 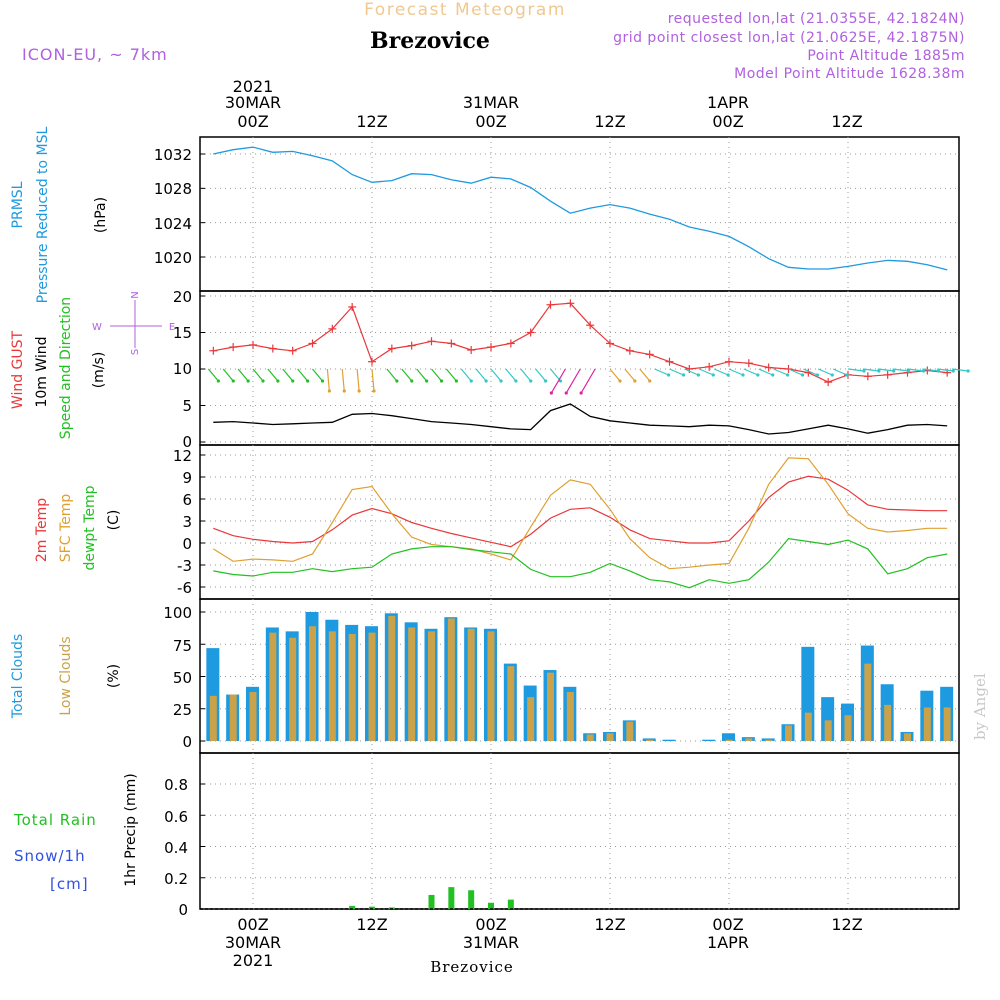 I want to click on pressure-line, so click(x=580, y=208).